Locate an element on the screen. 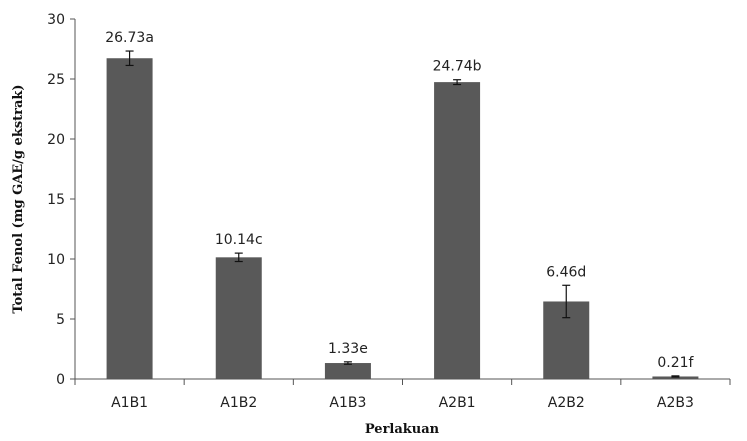 The width and height of the screenshot is (747, 441). y-axis-ticks: 0 5 10 15 20 25 30 is located at coordinates (61, 200).